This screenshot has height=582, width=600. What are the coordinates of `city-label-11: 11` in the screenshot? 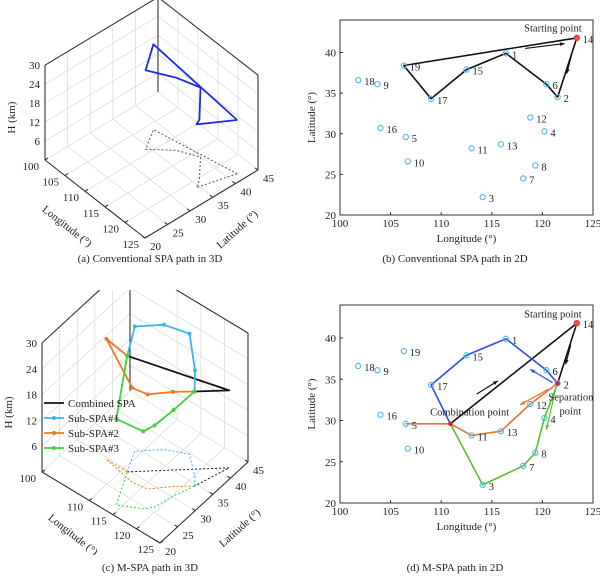 It's located at (483, 150).